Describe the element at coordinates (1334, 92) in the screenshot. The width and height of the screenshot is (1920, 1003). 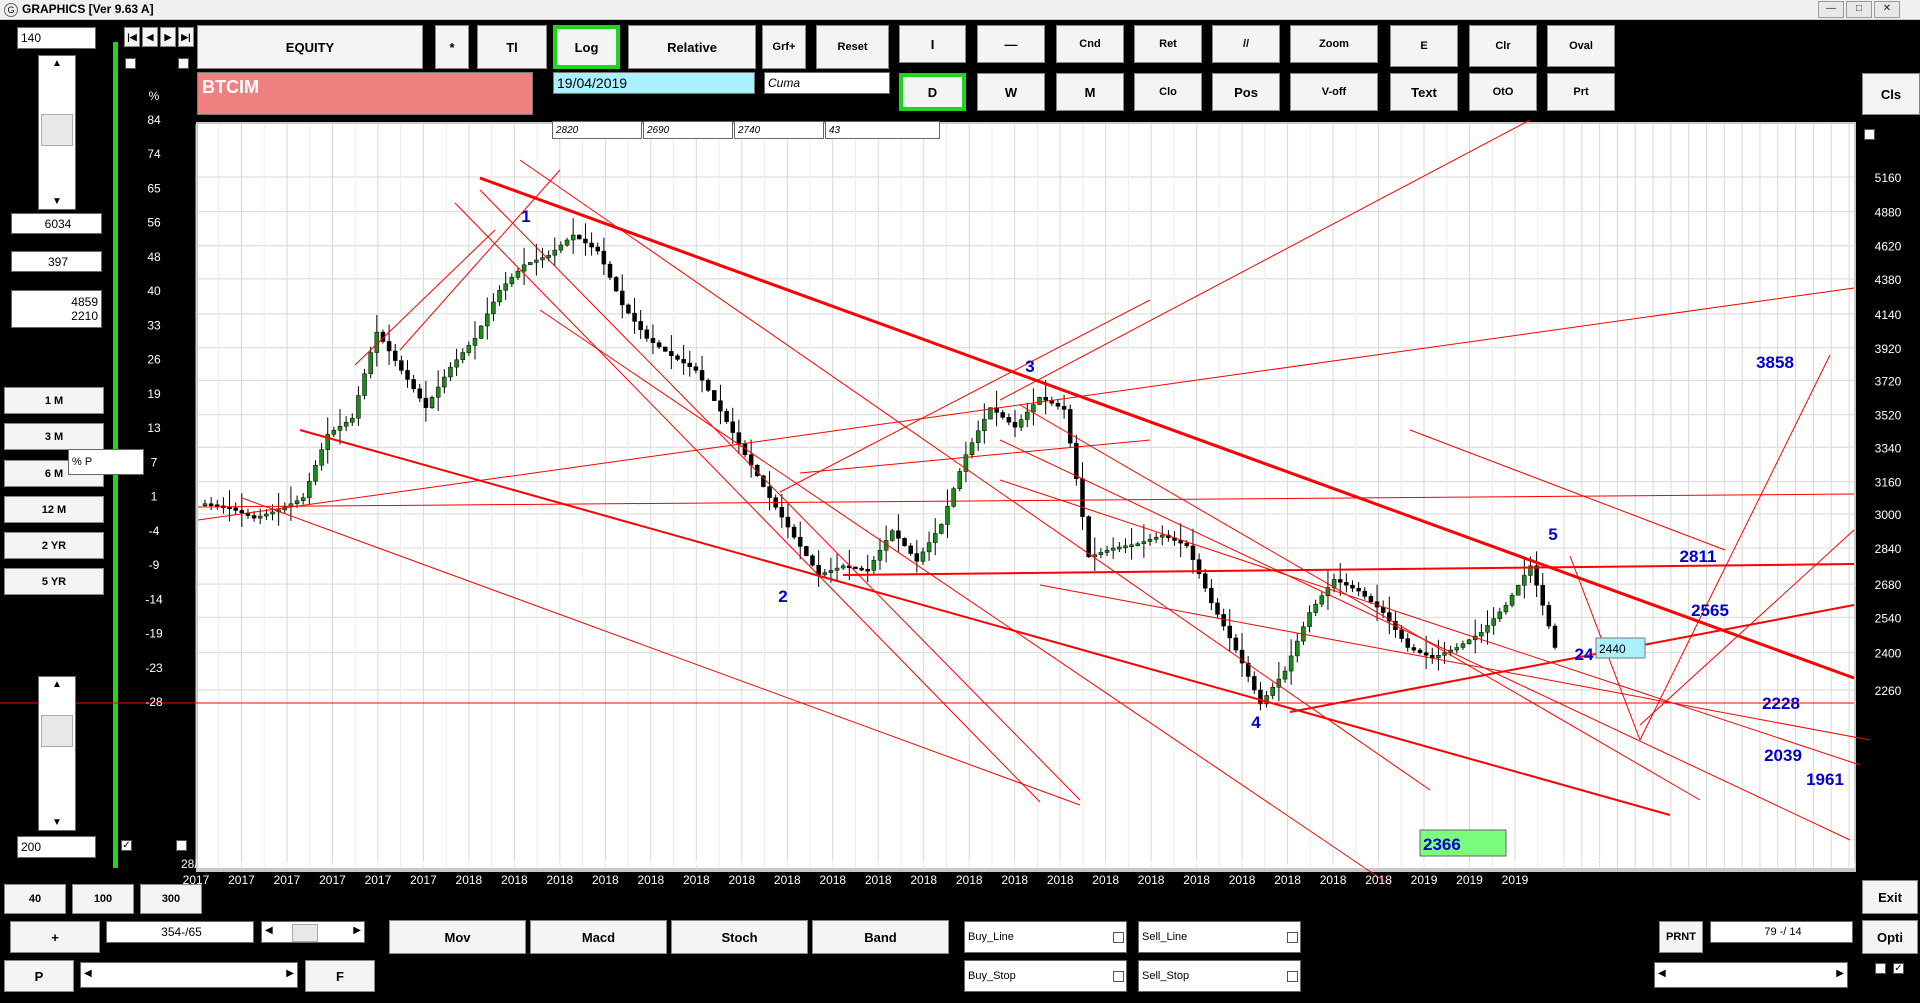
I see `v-off-button: V-off` at that location.